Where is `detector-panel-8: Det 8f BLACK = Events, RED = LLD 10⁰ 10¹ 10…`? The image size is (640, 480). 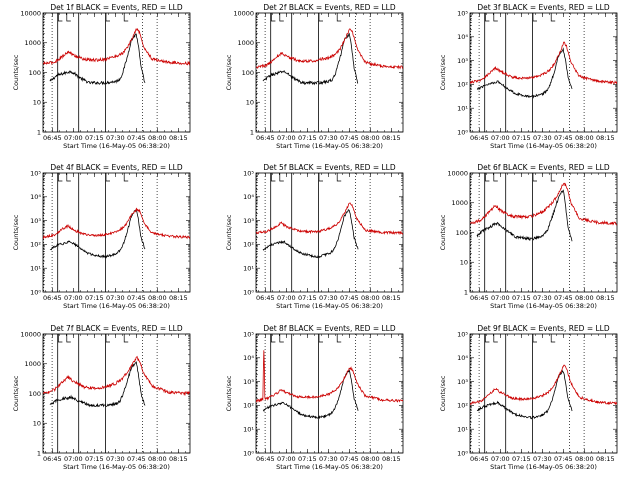
detector-panel-8: Det 8f BLACK = Events, RED = LLD 10⁰ 10¹ 10… is located at coordinates (314, 397).